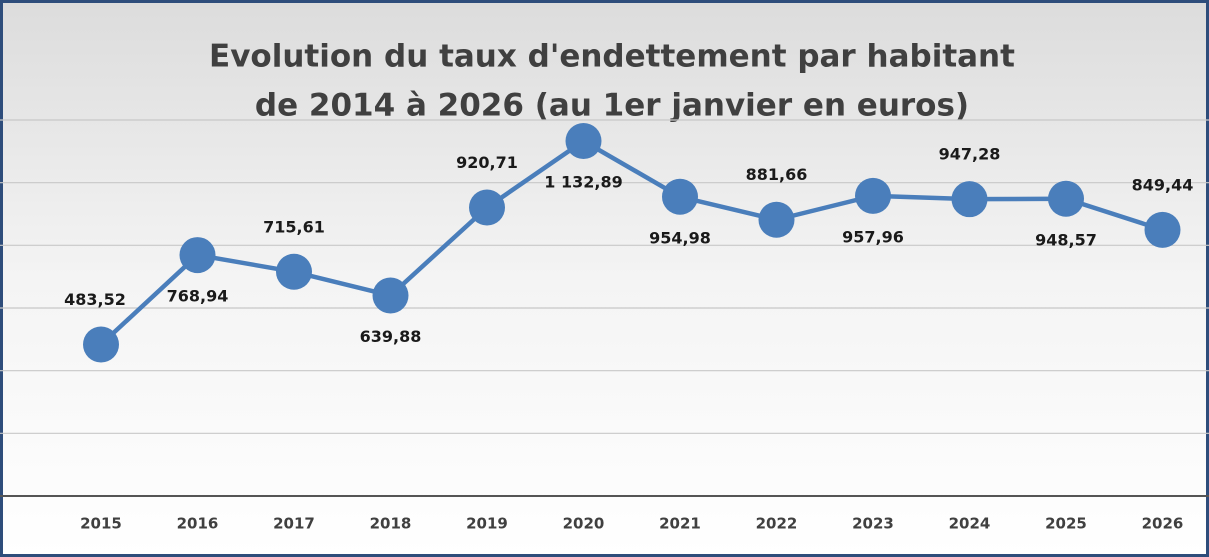  What do you see at coordinates (1163, 524) in the screenshot?
I see `x-tick-label: 2026` at bounding box center [1163, 524].